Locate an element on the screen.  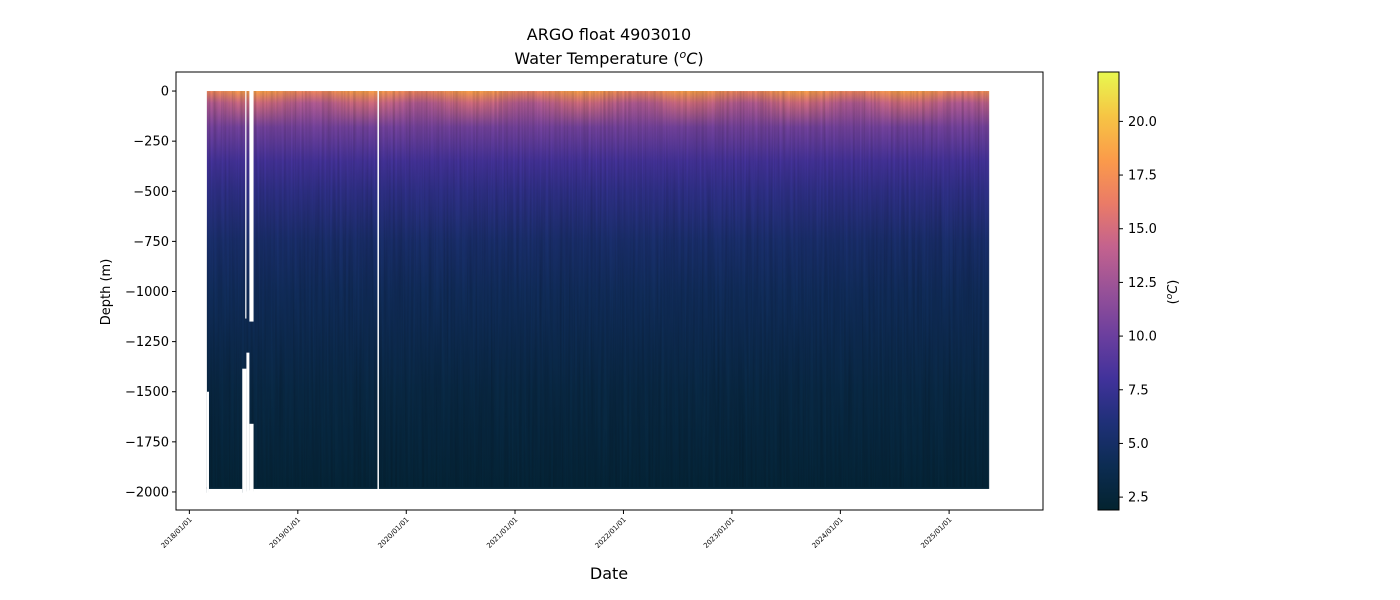
y-tick-label: −2000 is located at coordinates (147, 492).